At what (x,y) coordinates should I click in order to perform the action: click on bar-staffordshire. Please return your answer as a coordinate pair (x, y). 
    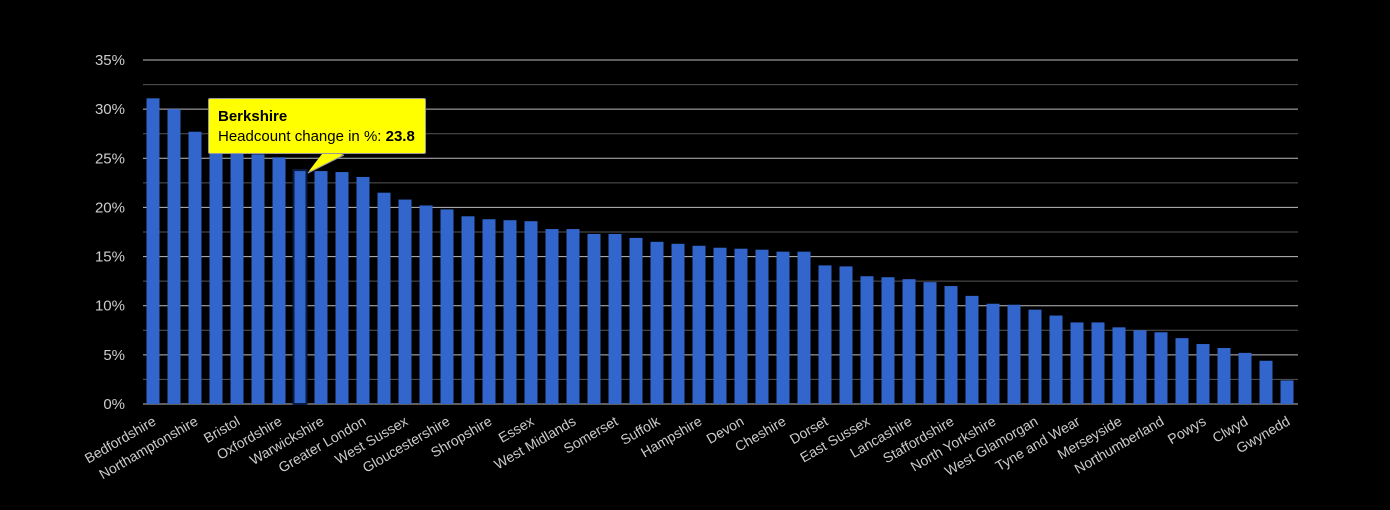
    Looking at the image, I should click on (951, 345).